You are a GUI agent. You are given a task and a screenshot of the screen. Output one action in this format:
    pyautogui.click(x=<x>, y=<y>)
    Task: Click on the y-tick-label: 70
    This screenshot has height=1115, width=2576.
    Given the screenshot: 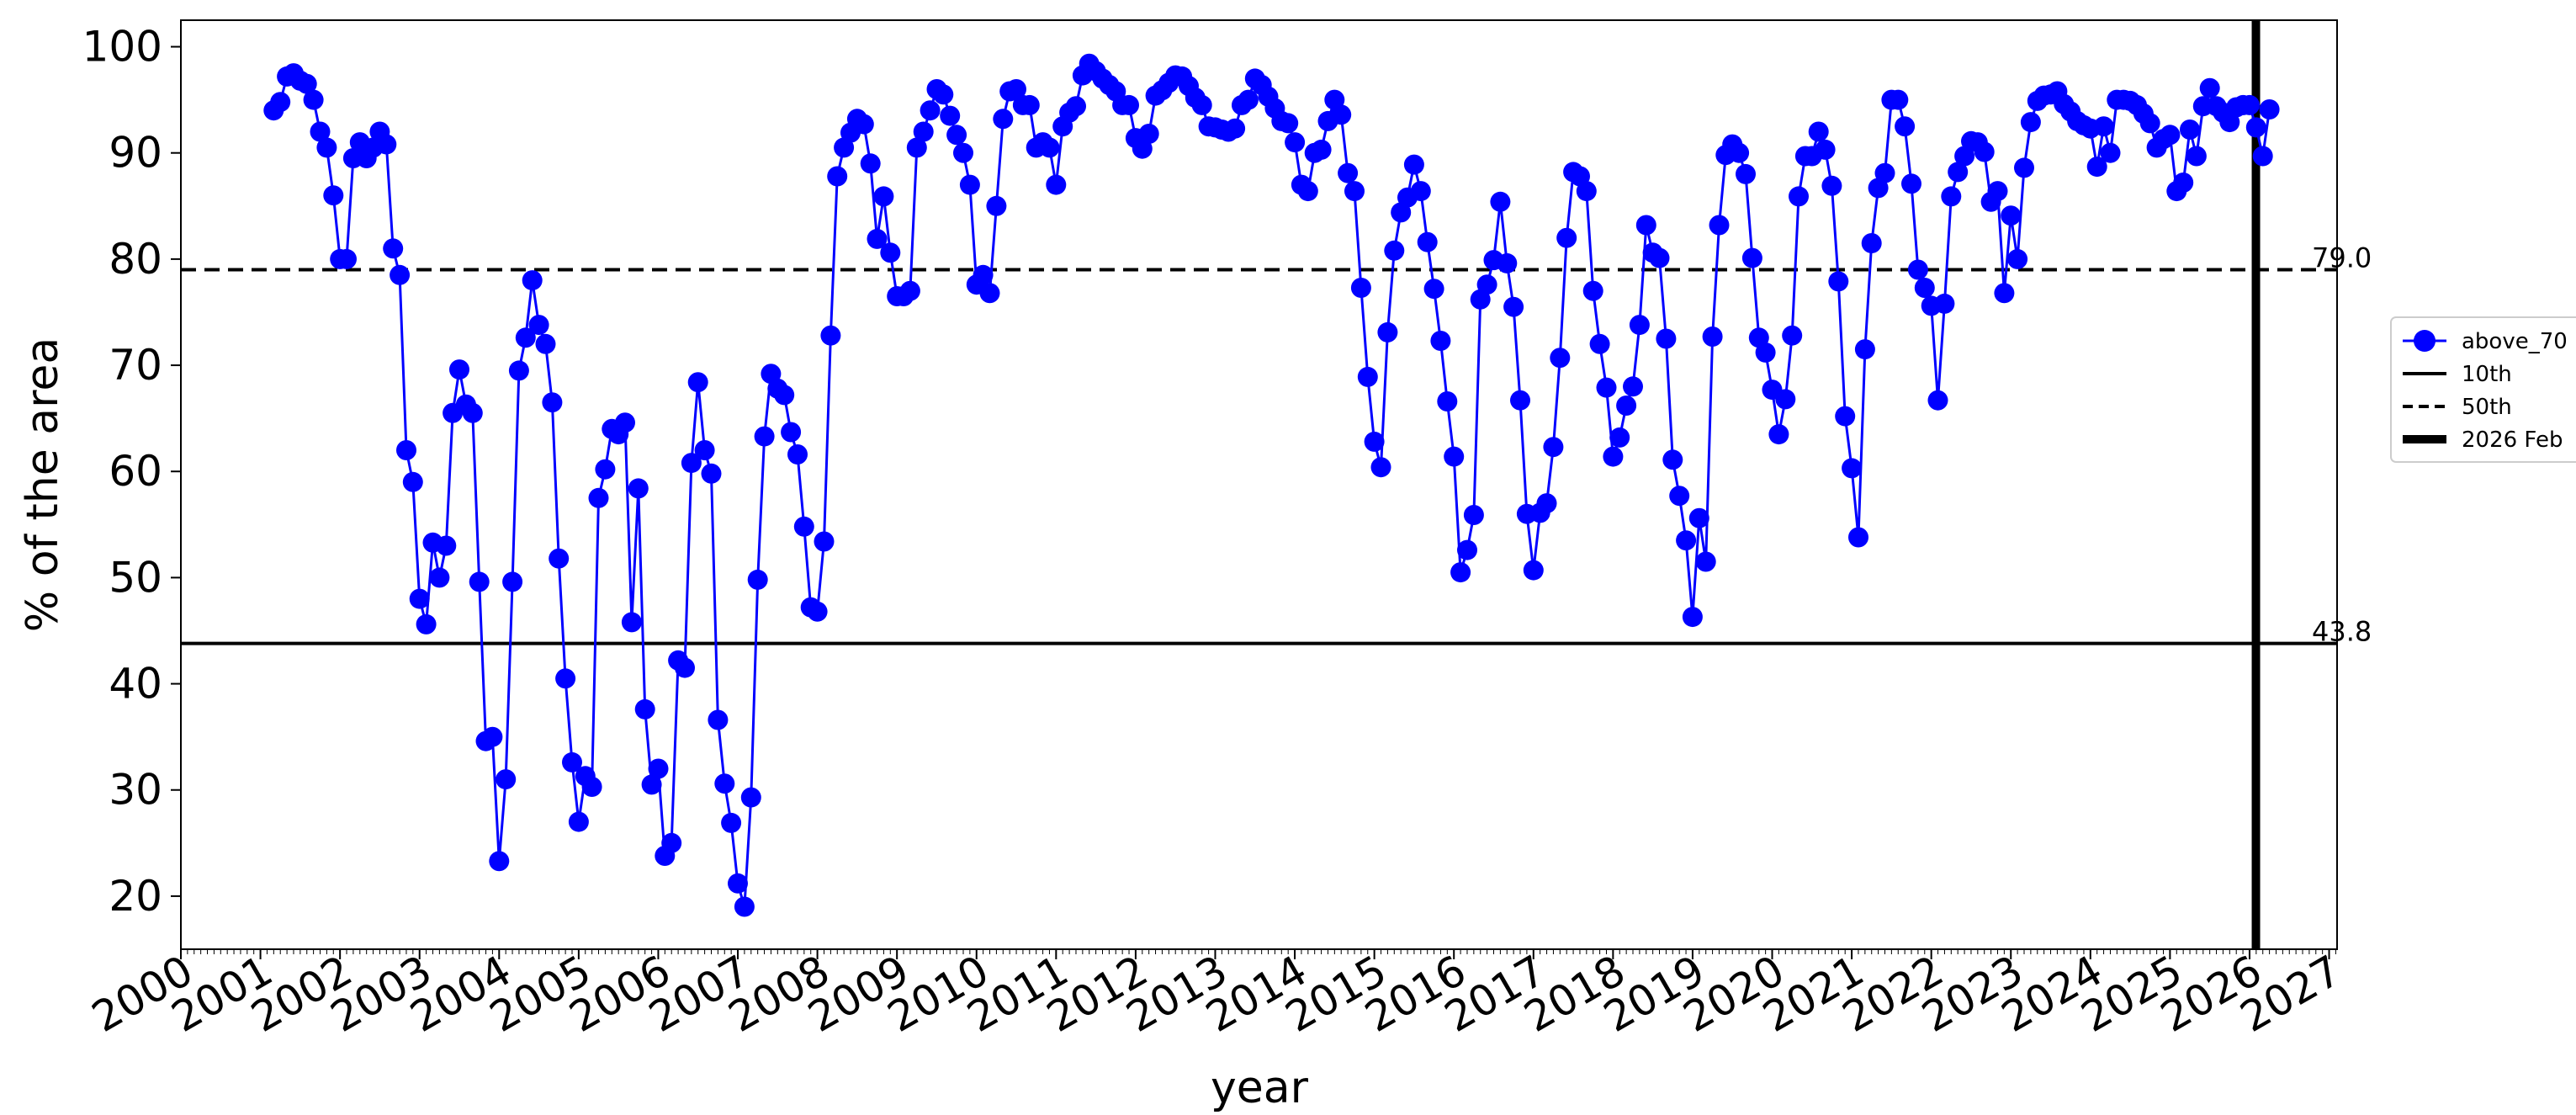 What is the action you would take?
    pyautogui.click(x=135, y=366)
    